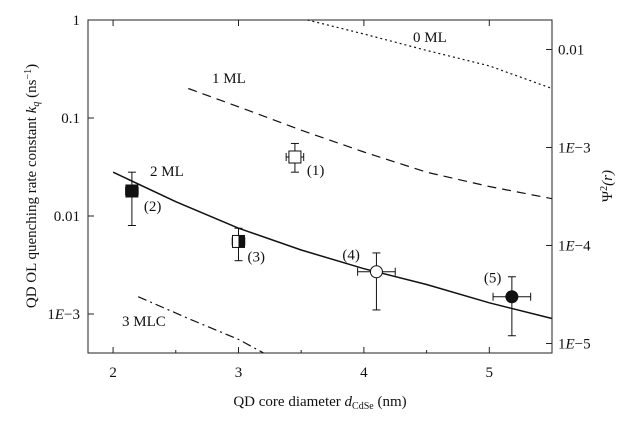  Describe the element at coordinates (77, 21) in the screenshot. I see `y-tick-label: 1` at that location.